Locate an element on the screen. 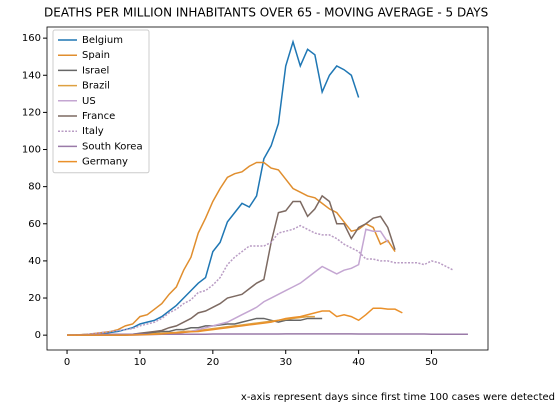 The width and height of the screenshot is (559, 417). legend-label: South Korea is located at coordinates (112, 146).